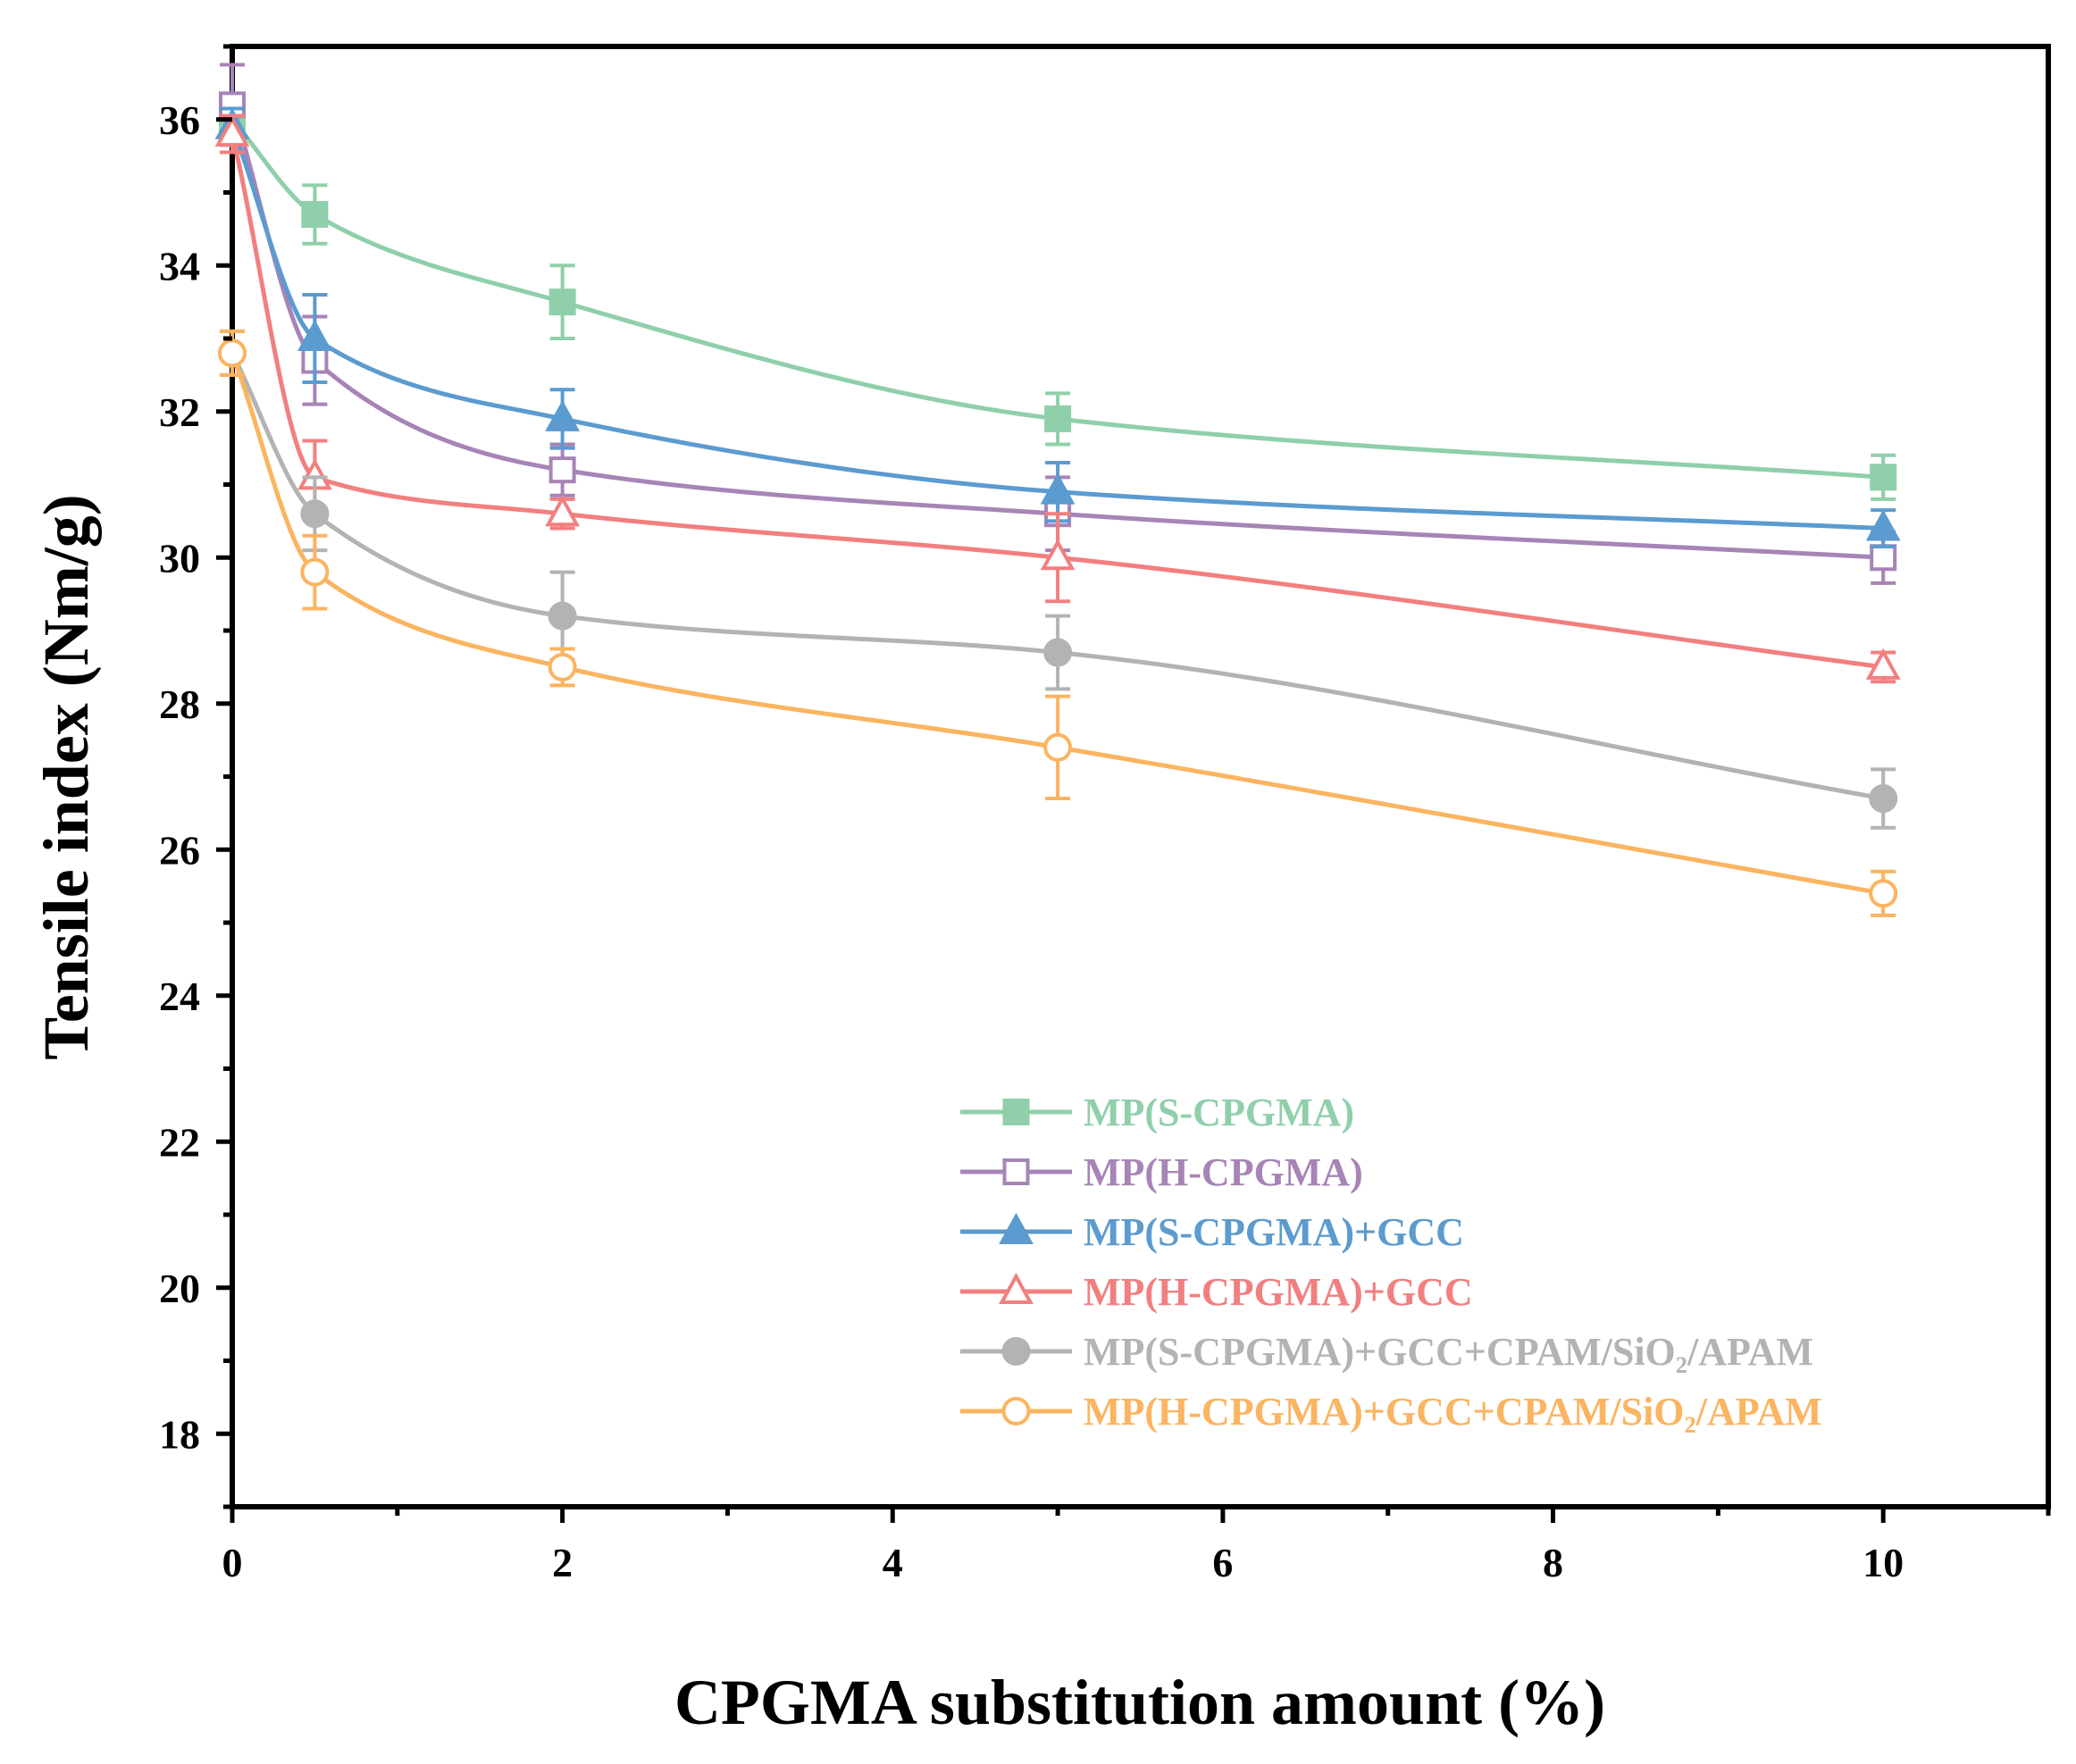  I want to click on legend-label: MP(H-CPGMA)+GCC+CPAM/SiO₂/APAM, so click(1453, 1412).